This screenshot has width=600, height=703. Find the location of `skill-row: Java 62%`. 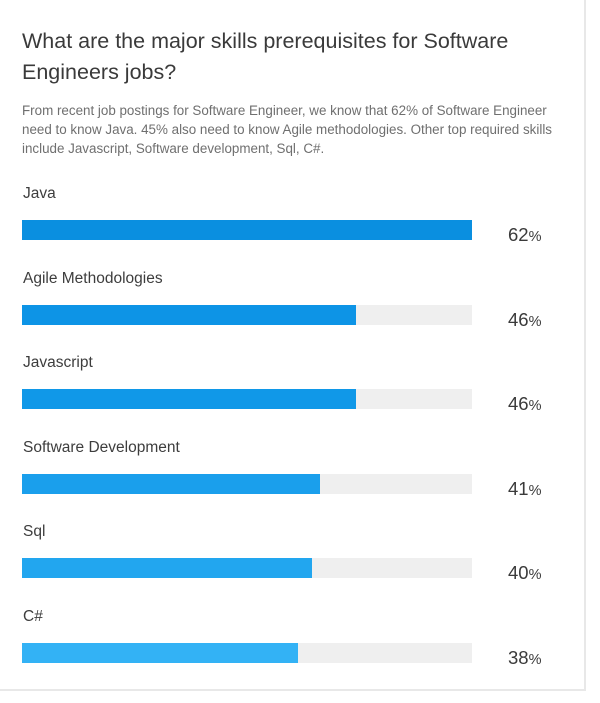

skill-row: Java 62% is located at coordinates (293, 224).